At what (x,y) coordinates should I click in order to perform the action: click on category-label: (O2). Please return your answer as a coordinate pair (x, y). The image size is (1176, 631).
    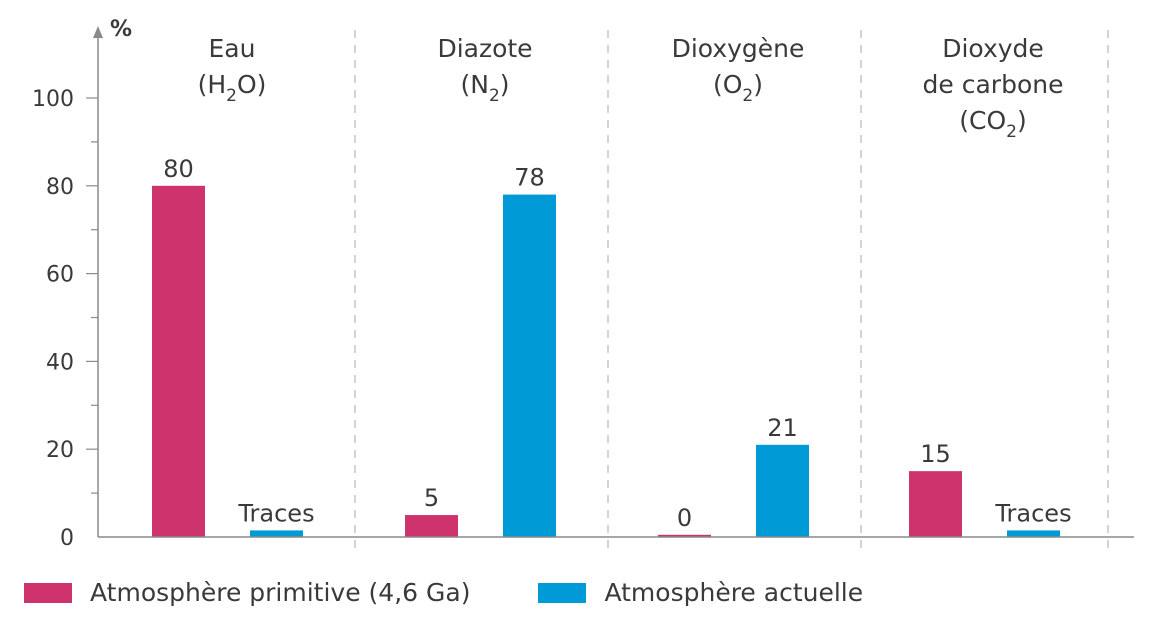
    Looking at the image, I should click on (738, 88).